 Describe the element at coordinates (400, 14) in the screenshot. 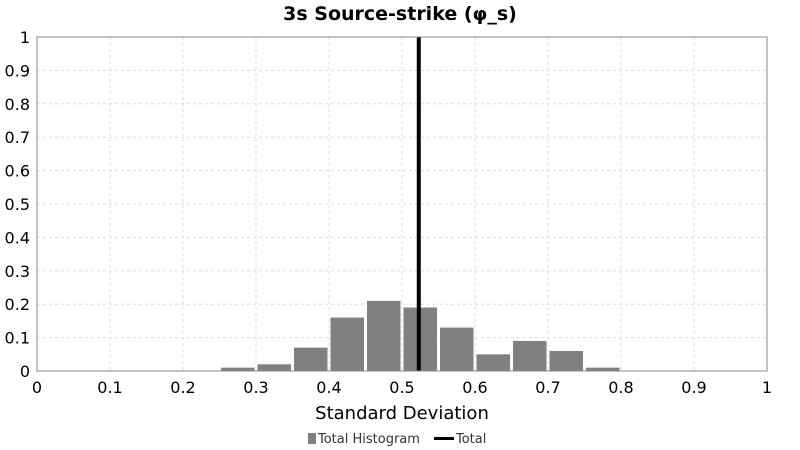

I see `chart-title: 3s Source-strike (φ_s)` at that location.